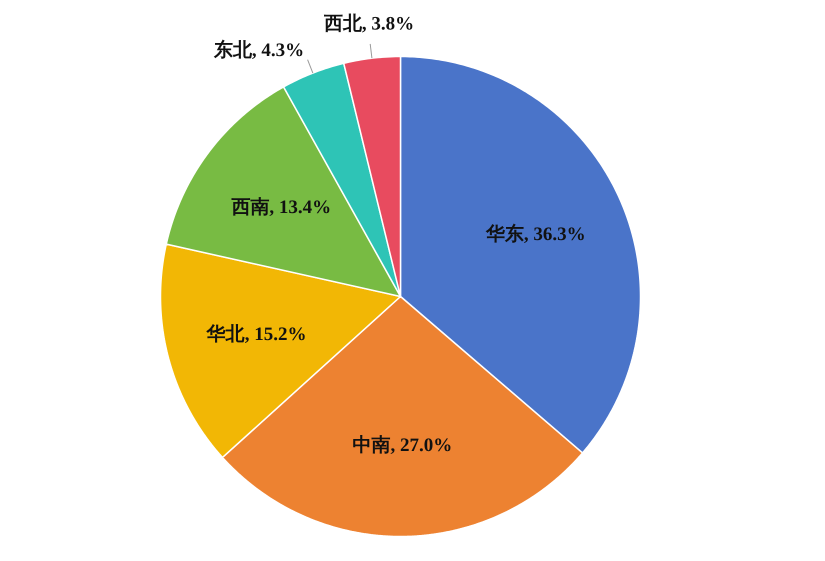  I want to click on slice-label: 东北, 4.3%, so click(258, 50).